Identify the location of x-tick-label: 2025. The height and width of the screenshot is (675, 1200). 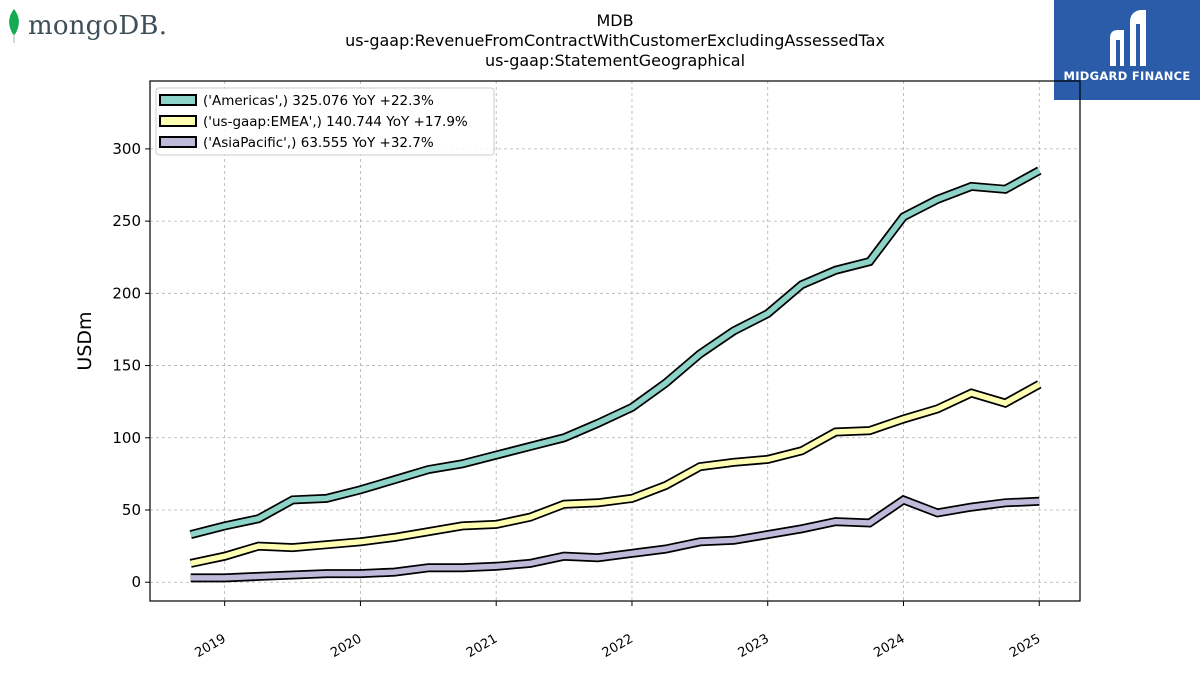
(1025, 646).